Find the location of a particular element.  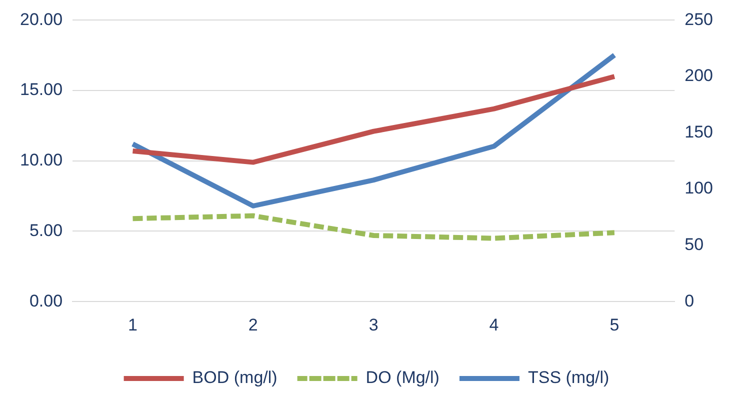

y2-tick-label: 250 is located at coordinates (699, 19).